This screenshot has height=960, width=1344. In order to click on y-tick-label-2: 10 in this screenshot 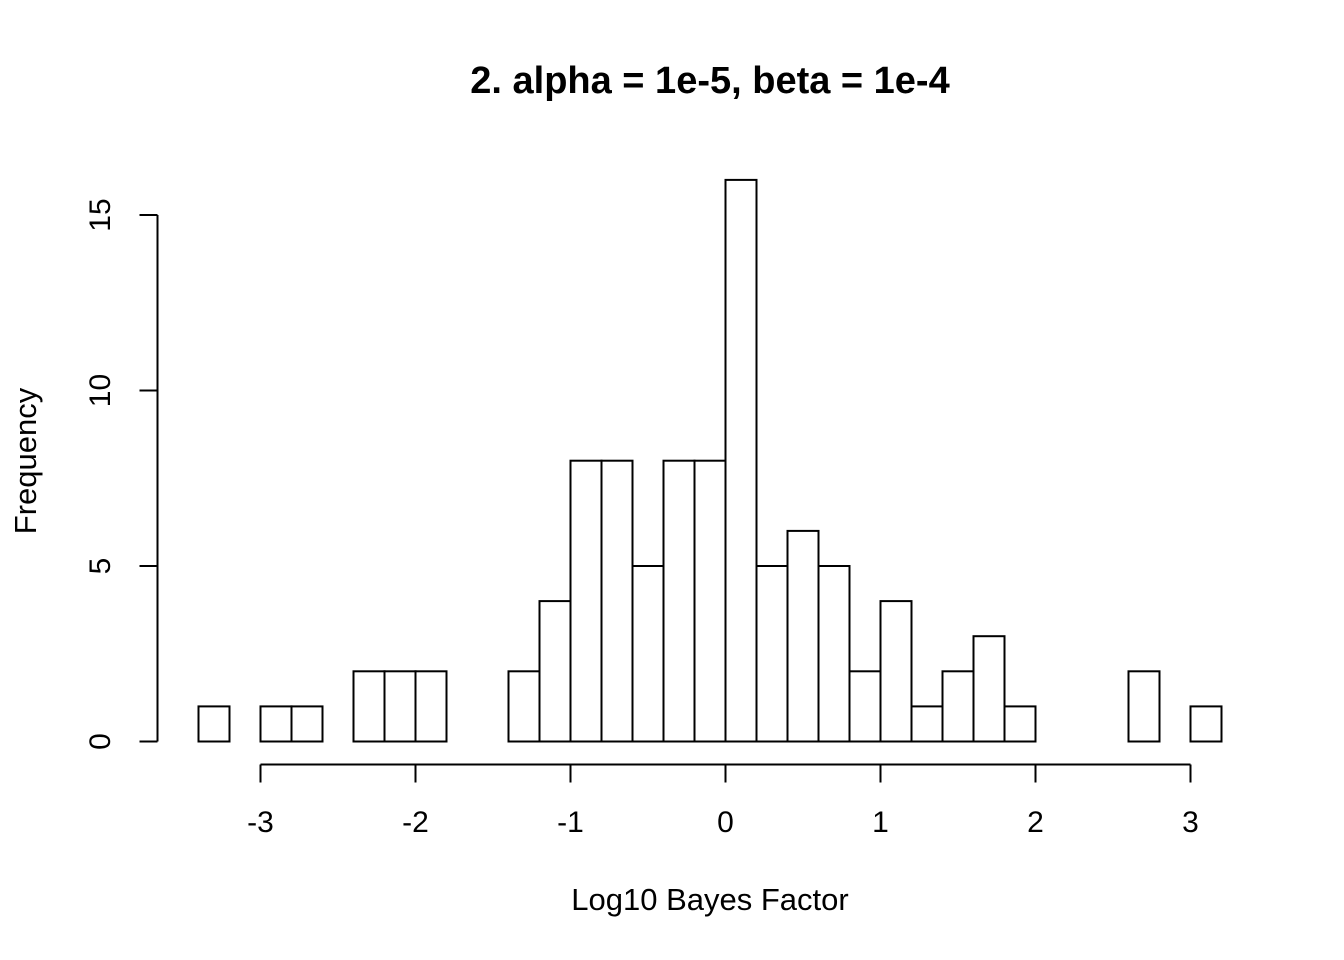, I will do `click(100, 390)`.